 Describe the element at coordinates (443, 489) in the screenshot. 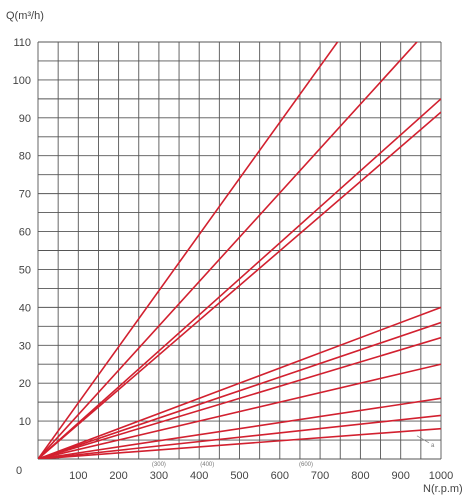

I see `x-axis-title: N(r.p.m)` at that location.